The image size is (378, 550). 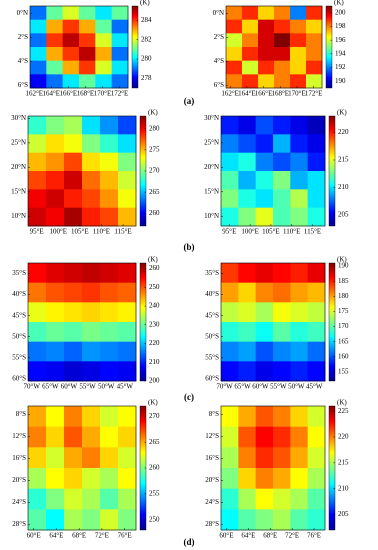 What do you see at coordinates (189, 397) in the screenshot?
I see `panel-label: (c)` at bounding box center [189, 397].